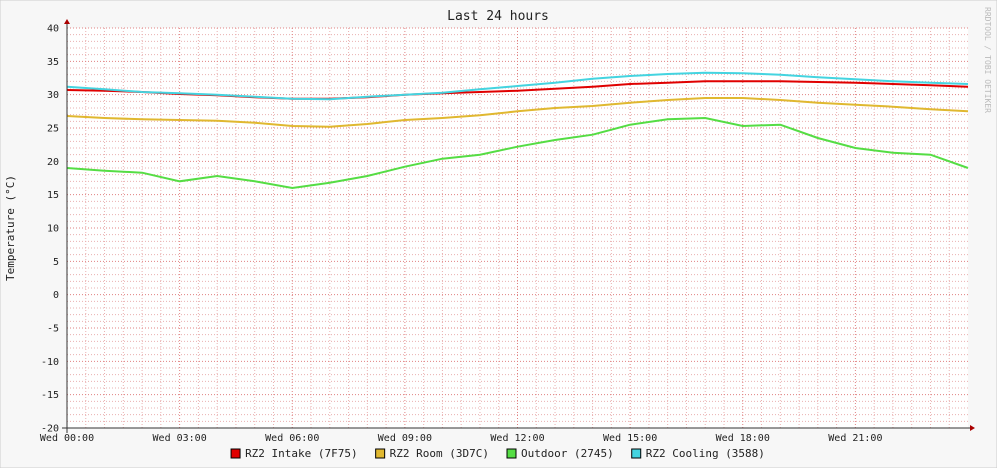  Describe the element at coordinates (439, 453) in the screenshot. I see `legend-label: RZ2 Room (3D7C)` at that location.